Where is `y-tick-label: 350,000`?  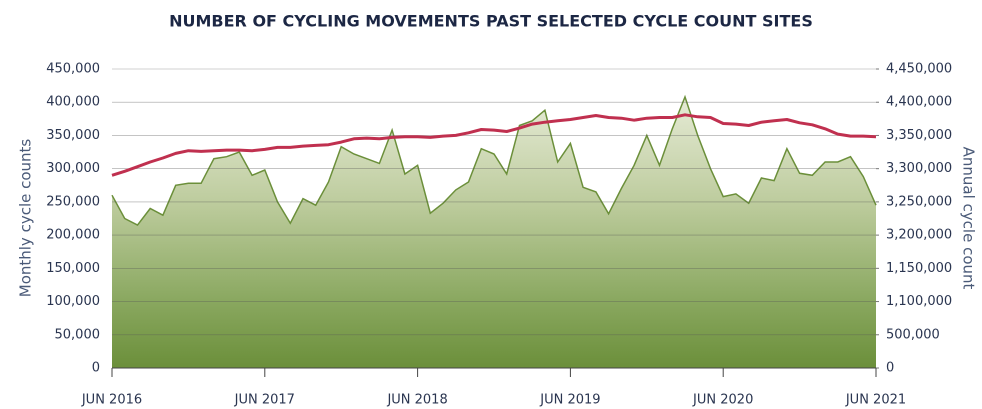 y-tick-label: 350,000 is located at coordinates (73, 135).